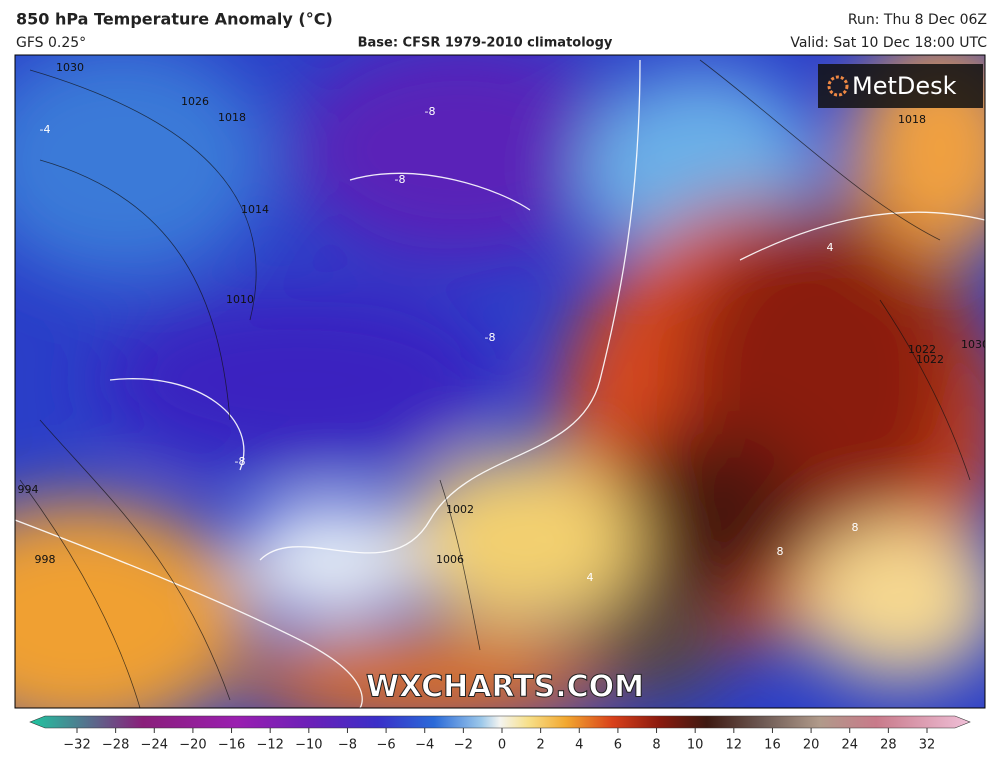 This screenshot has width=1003, height=768. Describe the element at coordinates (917, 20) in the screenshot. I see `run: Run: Thu 8 Dec 06Z` at that location.